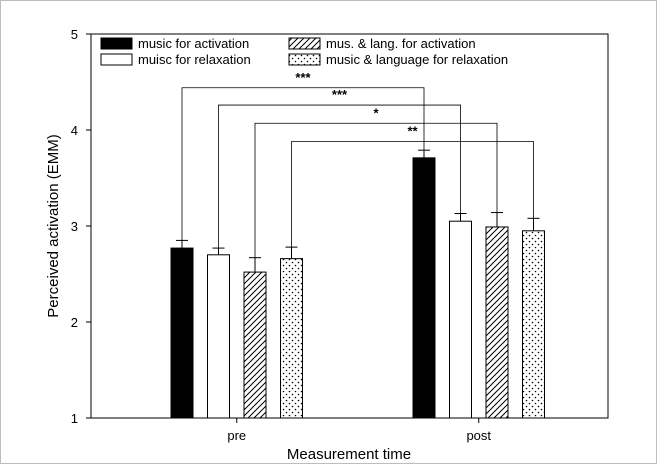 This screenshot has height=464, width=657. Describe the element at coordinates (74, 130) in the screenshot. I see `y-tick-label: 4` at that location.